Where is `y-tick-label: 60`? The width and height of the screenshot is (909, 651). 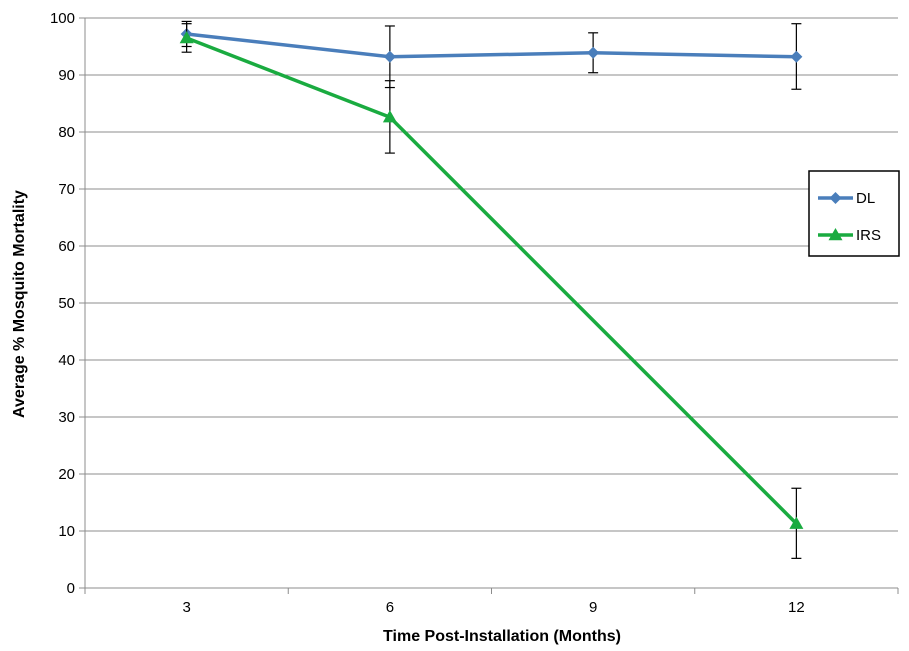
y-tick-label: 60 is located at coordinates (66, 246).